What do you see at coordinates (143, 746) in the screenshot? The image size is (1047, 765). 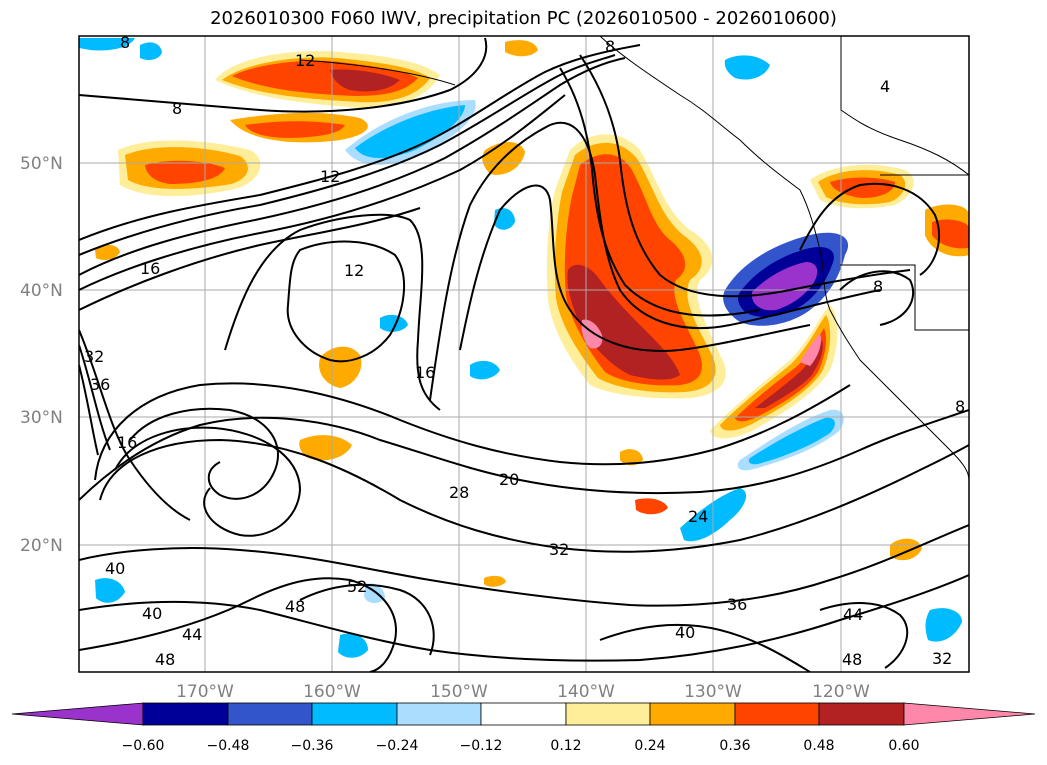 I see `colorbar-tick-label: −0.60` at bounding box center [143, 746].